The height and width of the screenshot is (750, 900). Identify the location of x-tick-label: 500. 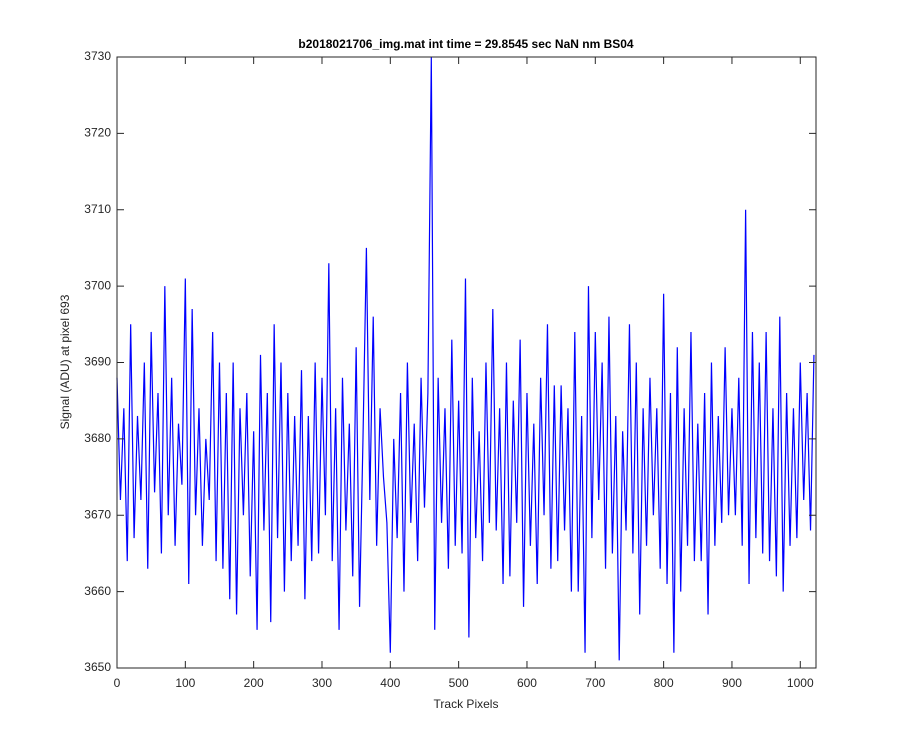
(459, 683).